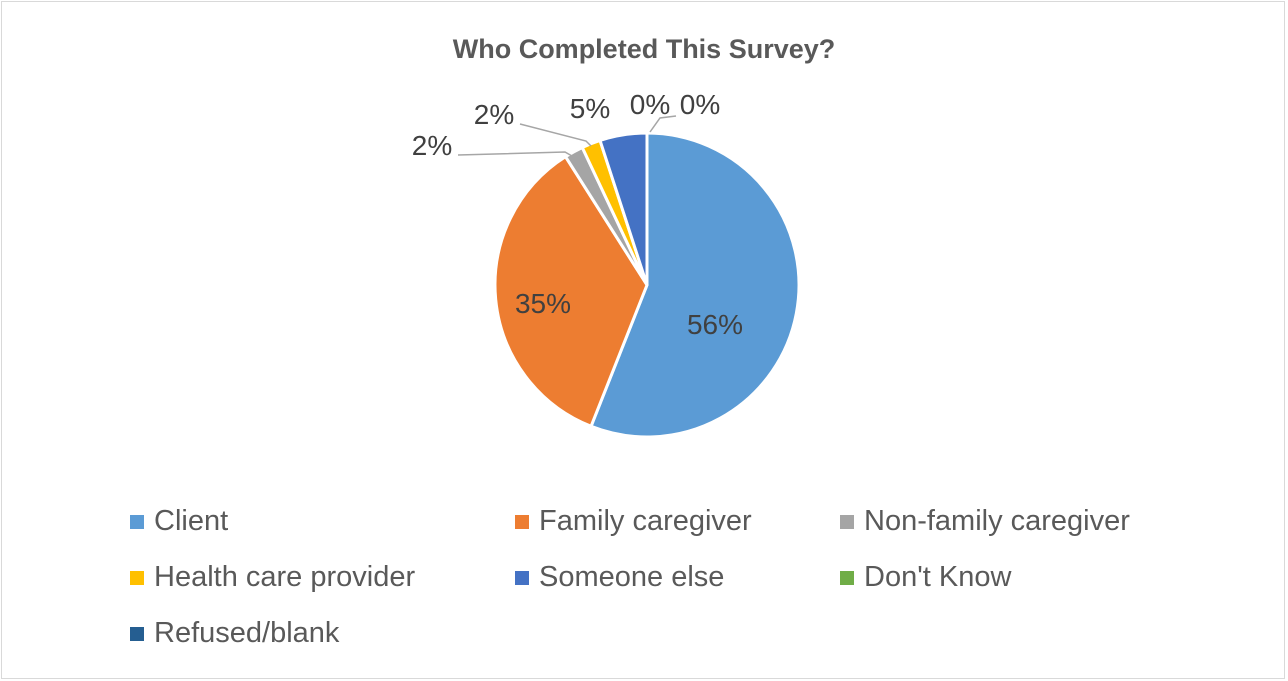 The height and width of the screenshot is (681, 1288). I want to click on data-label: 56%, so click(715, 324).